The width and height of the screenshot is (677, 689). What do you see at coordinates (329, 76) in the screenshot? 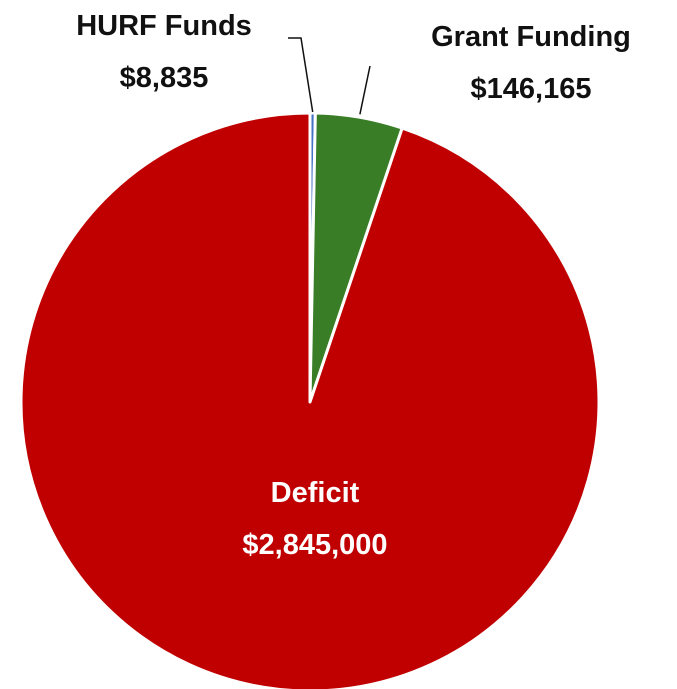
I see `leader-lines` at bounding box center [329, 76].